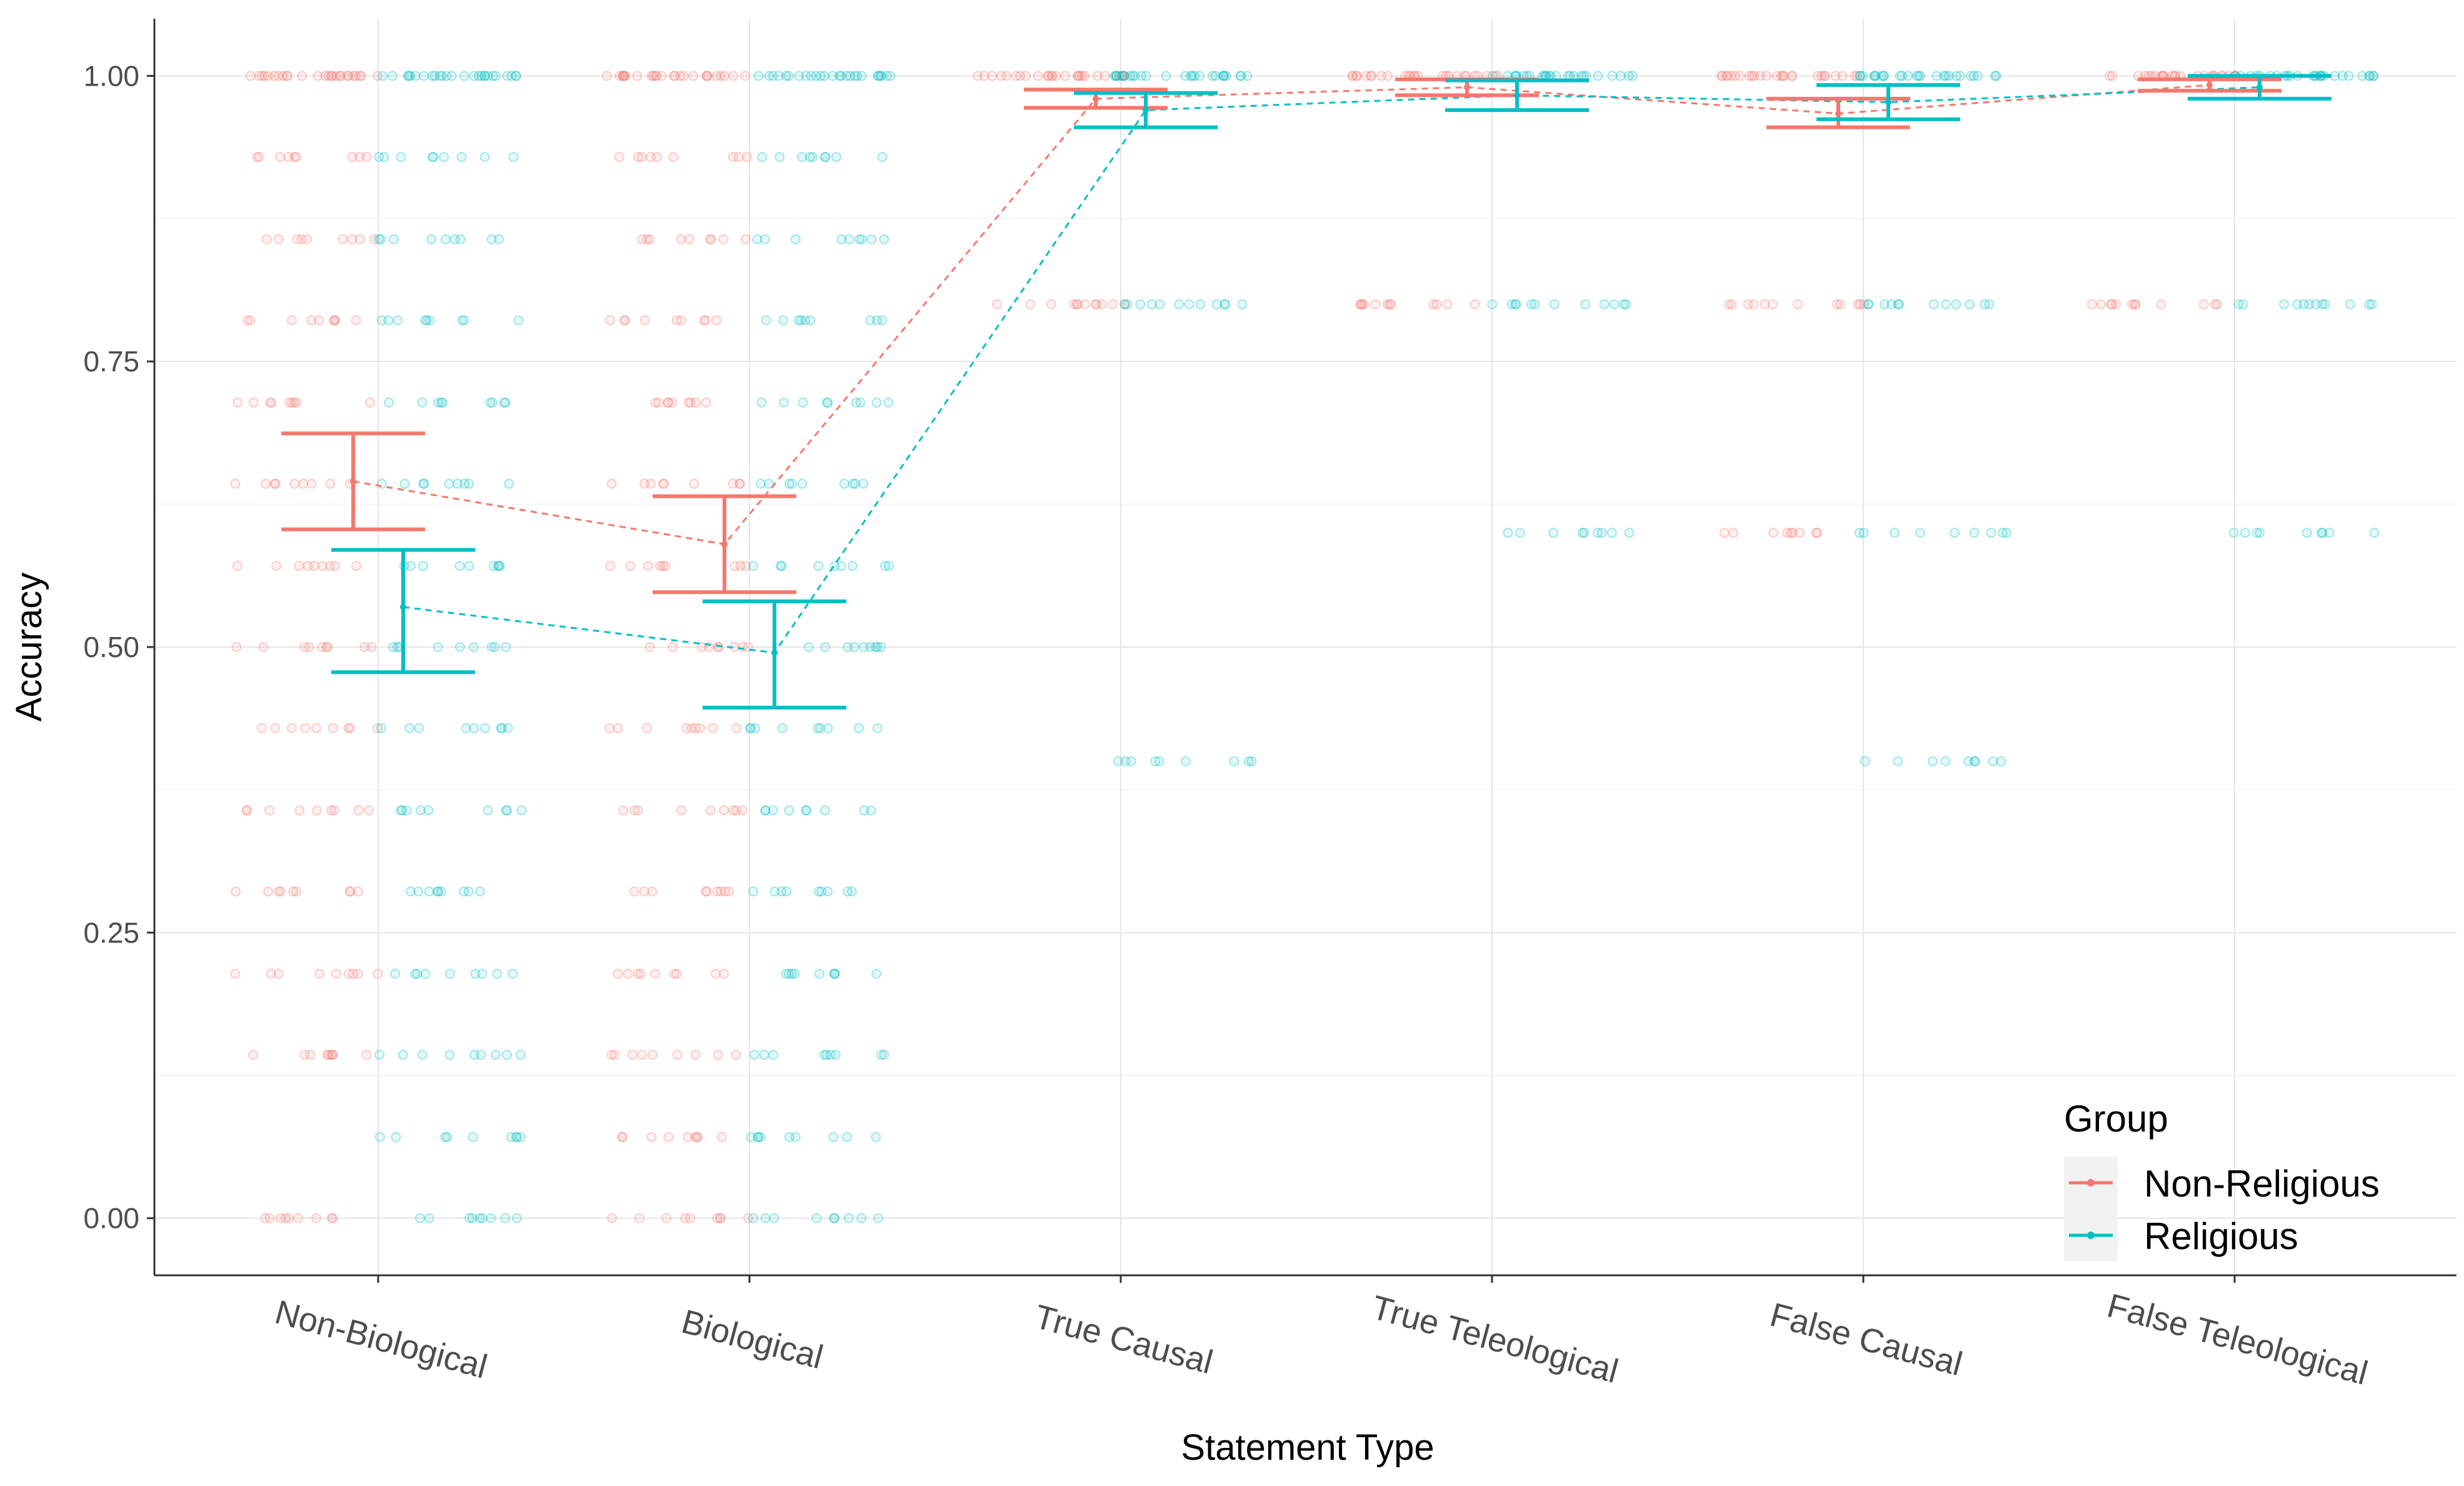 Image resolution: width=2464 pixels, height=1486 pixels. I want to click on error-bar-religious-non-biological, so click(403, 611).